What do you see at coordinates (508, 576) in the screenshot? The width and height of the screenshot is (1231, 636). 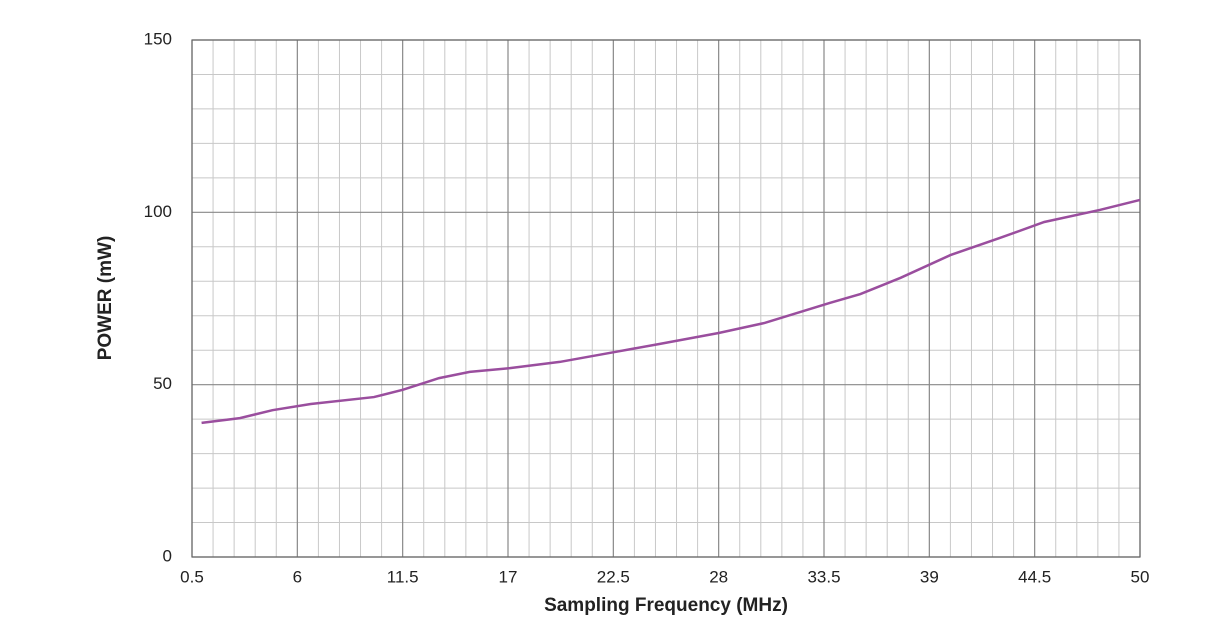 I see `x-tick-label: 17` at bounding box center [508, 576].